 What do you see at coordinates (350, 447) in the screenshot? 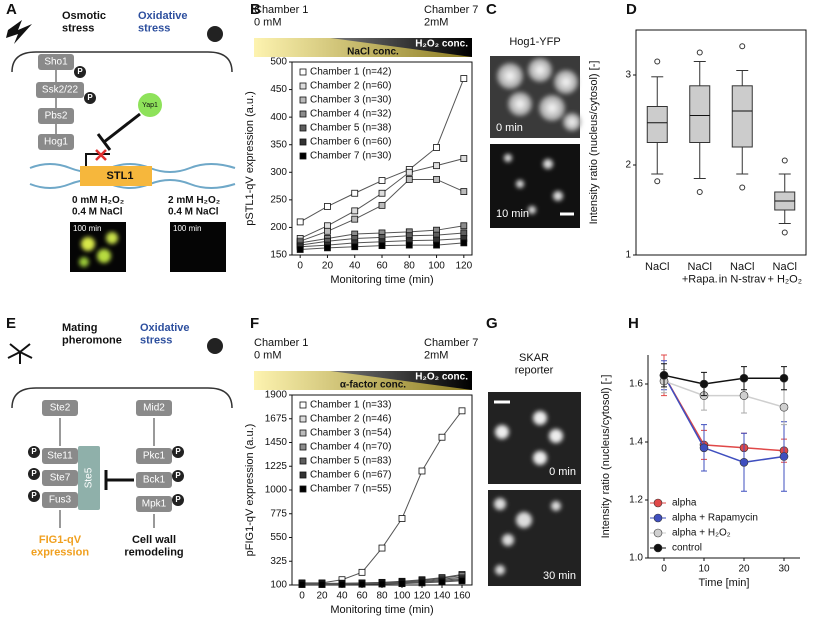
I see `legend-label: Chamber 4 (n=70)` at bounding box center [350, 447].